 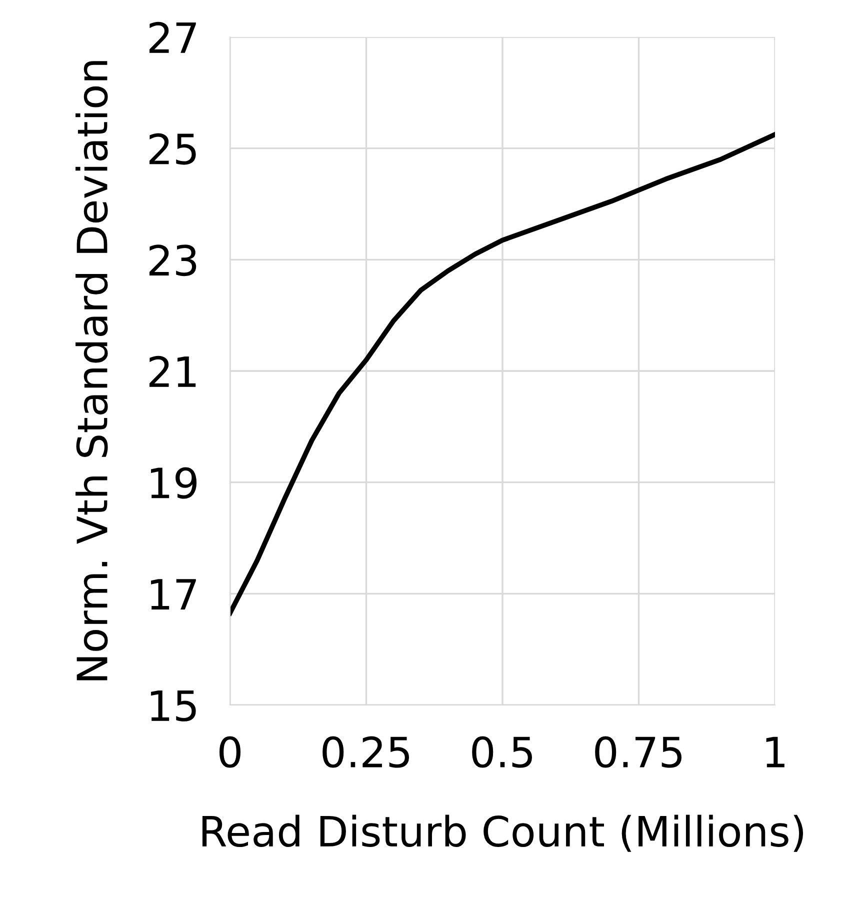 I want to click on x-axis-title: Read Disturb Count (Millions), so click(x=503, y=833).